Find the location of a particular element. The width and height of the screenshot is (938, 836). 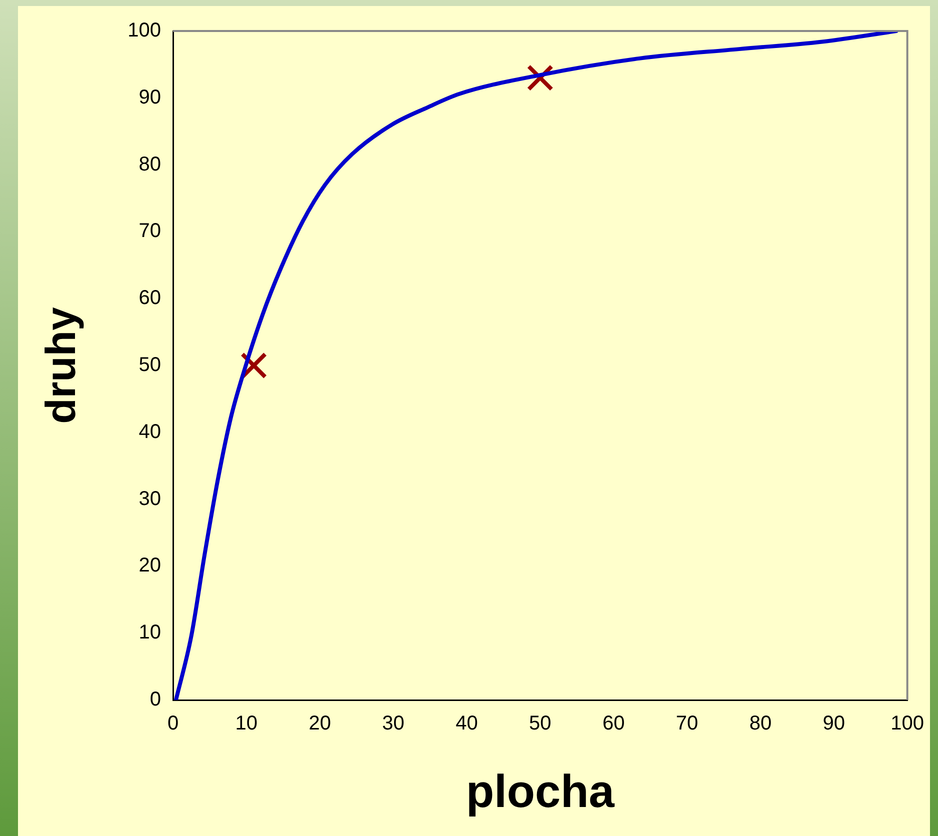

y-tick-label: 10 is located at coordinates (149, 633).